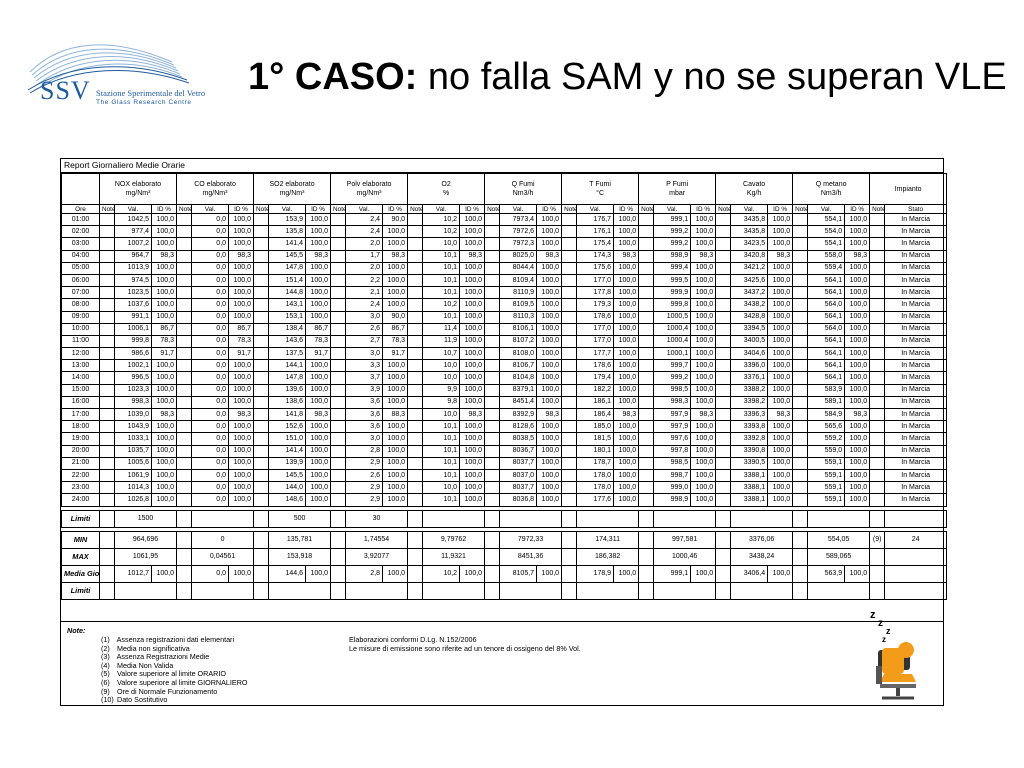 The height and width of the screenshot is (768, 1024). Describe the element at coordinates (292, 189) in the screenshot. I see `column-group-header: SO2 elaborato mg/Nm³` at that location.